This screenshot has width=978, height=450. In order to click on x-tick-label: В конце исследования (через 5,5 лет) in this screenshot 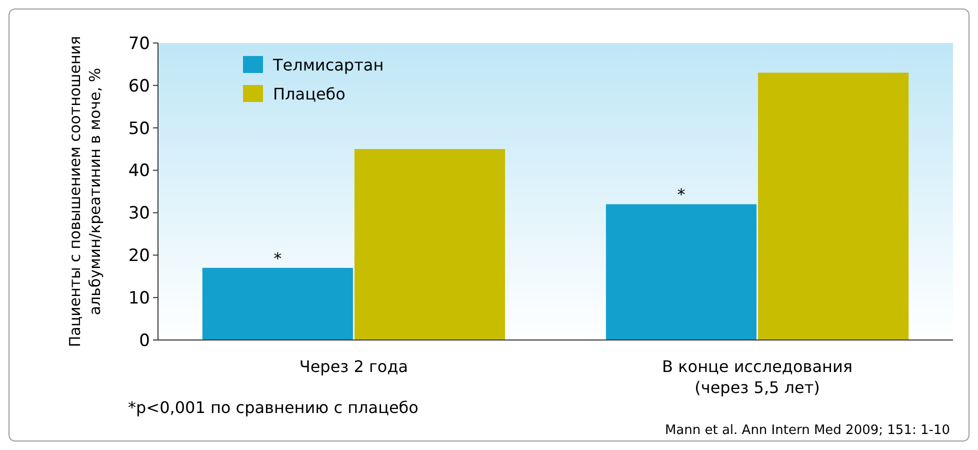, I will do `click(757, 377)`.